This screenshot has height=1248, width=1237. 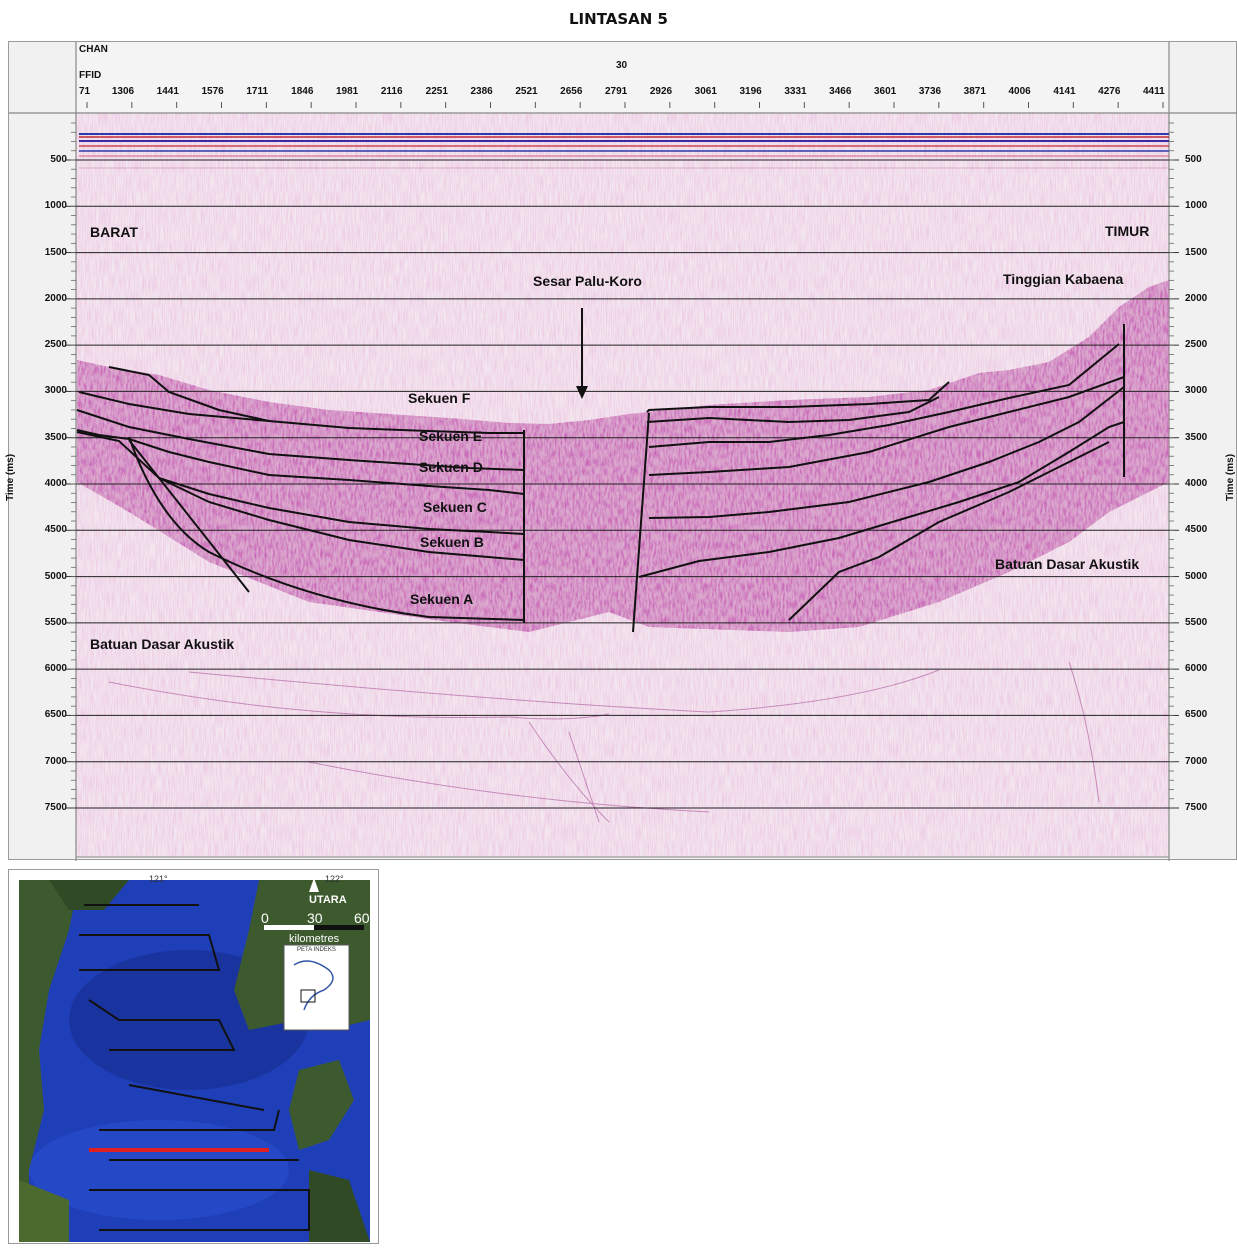 I want to click on ffid-tick-4006: 4006, so click(x=1019, y=91).